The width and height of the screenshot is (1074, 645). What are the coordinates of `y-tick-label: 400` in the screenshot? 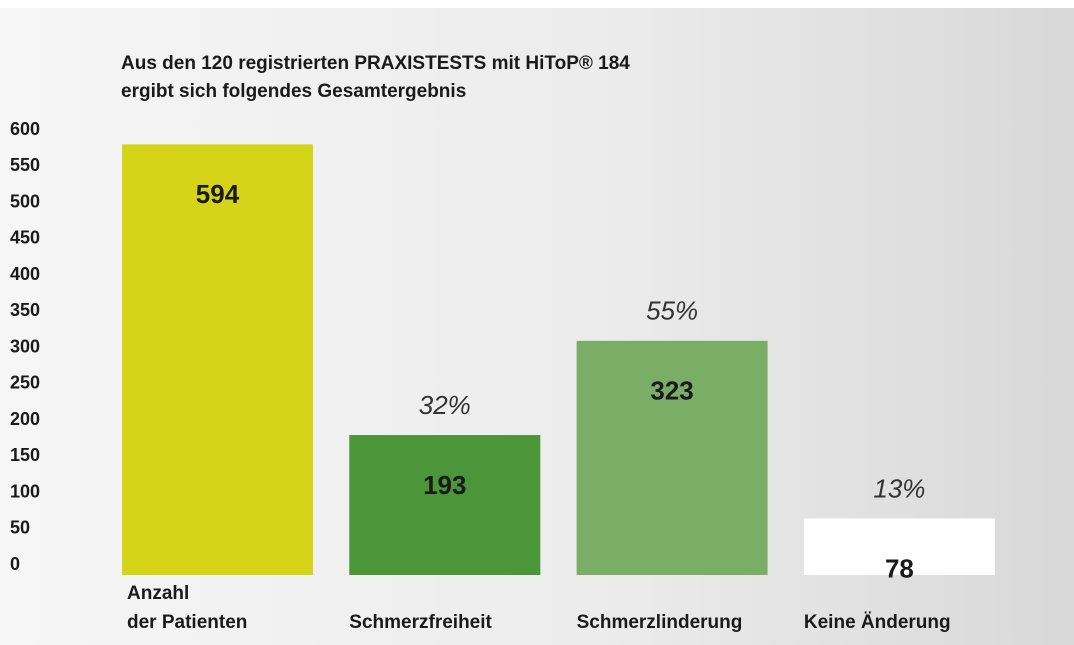 It's located at (25, 274).